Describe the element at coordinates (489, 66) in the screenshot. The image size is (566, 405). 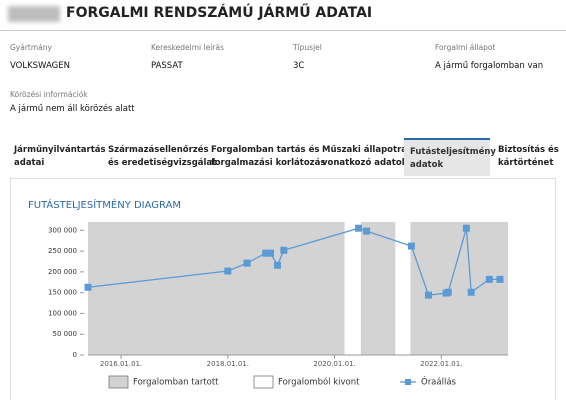
I see `field-value: A jármű forgalomban van` at that location.